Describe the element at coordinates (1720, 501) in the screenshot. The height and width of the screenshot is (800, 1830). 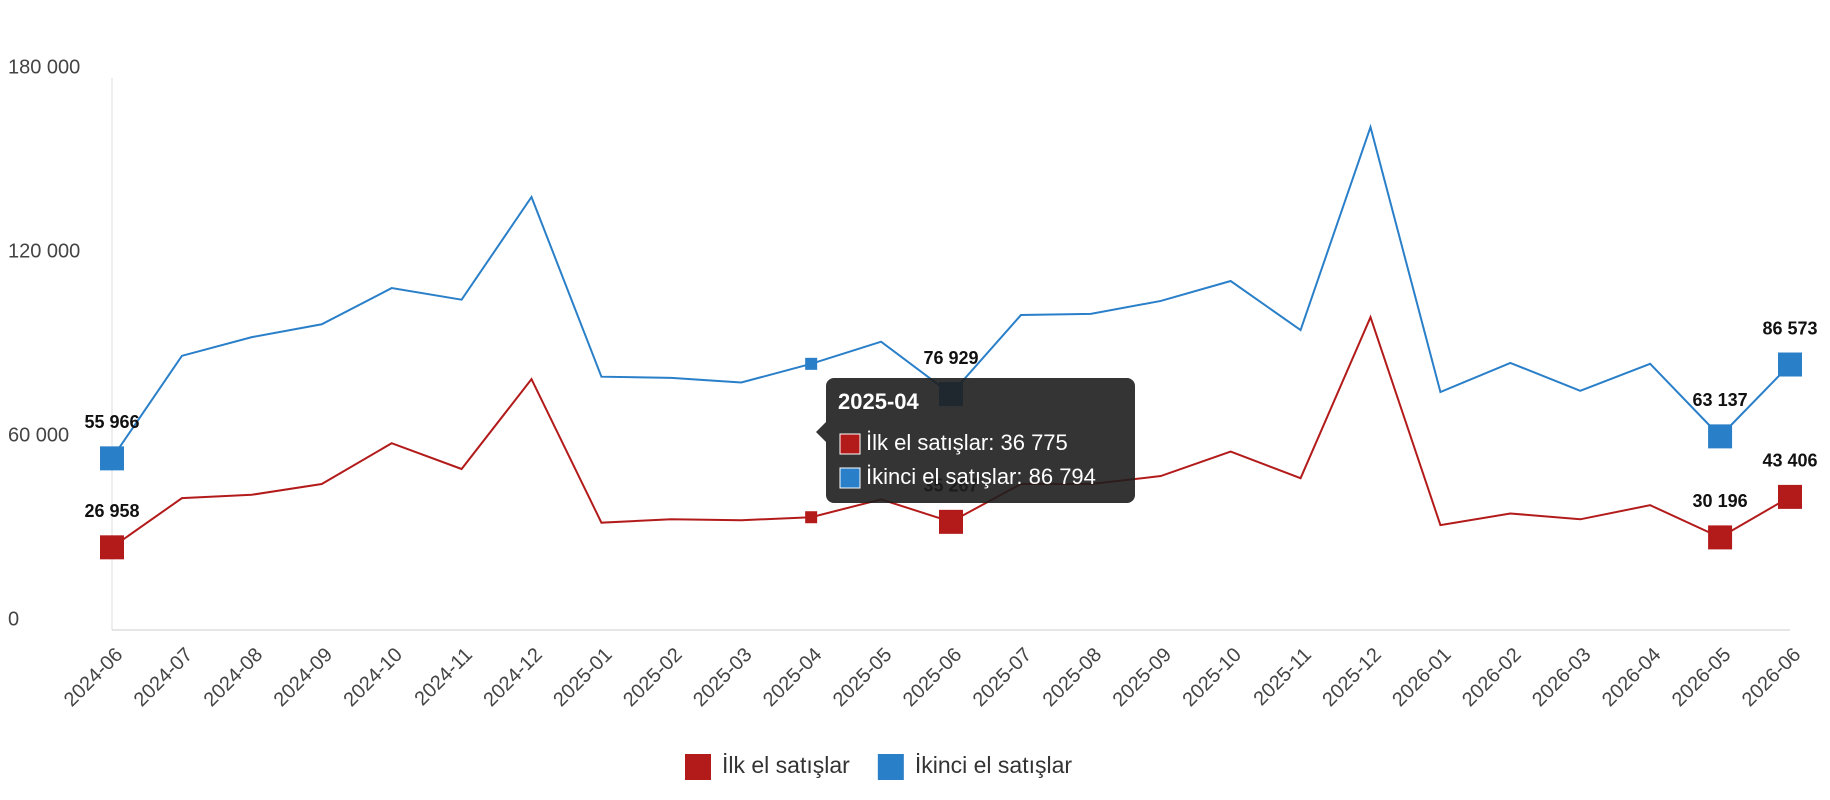
I see `value-label: 30 196` at that location.